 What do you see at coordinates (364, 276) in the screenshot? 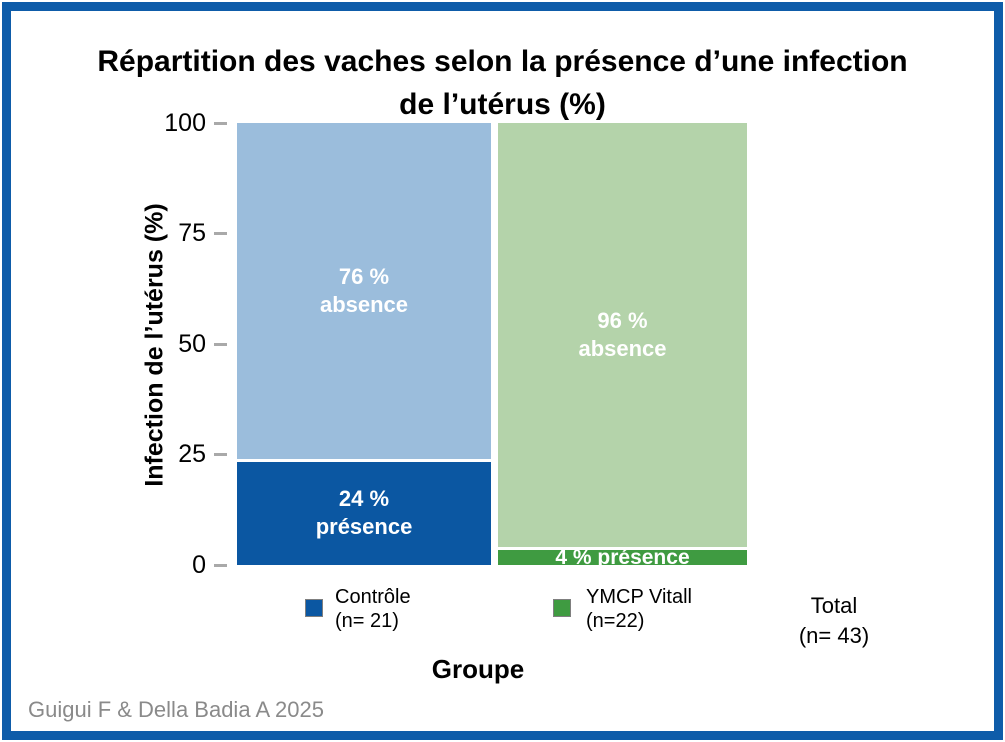
I see `segment-label-line: 76 %` at bounding box center [364, 276].